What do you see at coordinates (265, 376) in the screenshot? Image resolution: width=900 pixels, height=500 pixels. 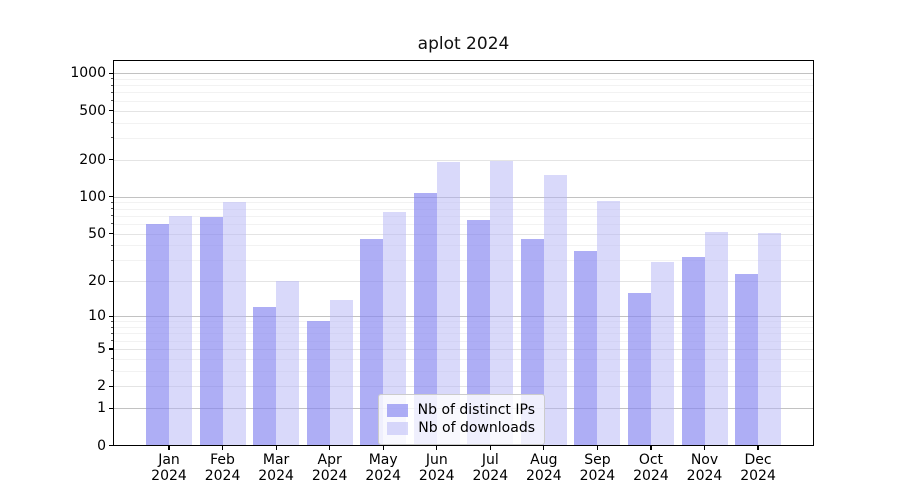 I see `bar-distinct-ips-mar` at bounding box center [265, 376].